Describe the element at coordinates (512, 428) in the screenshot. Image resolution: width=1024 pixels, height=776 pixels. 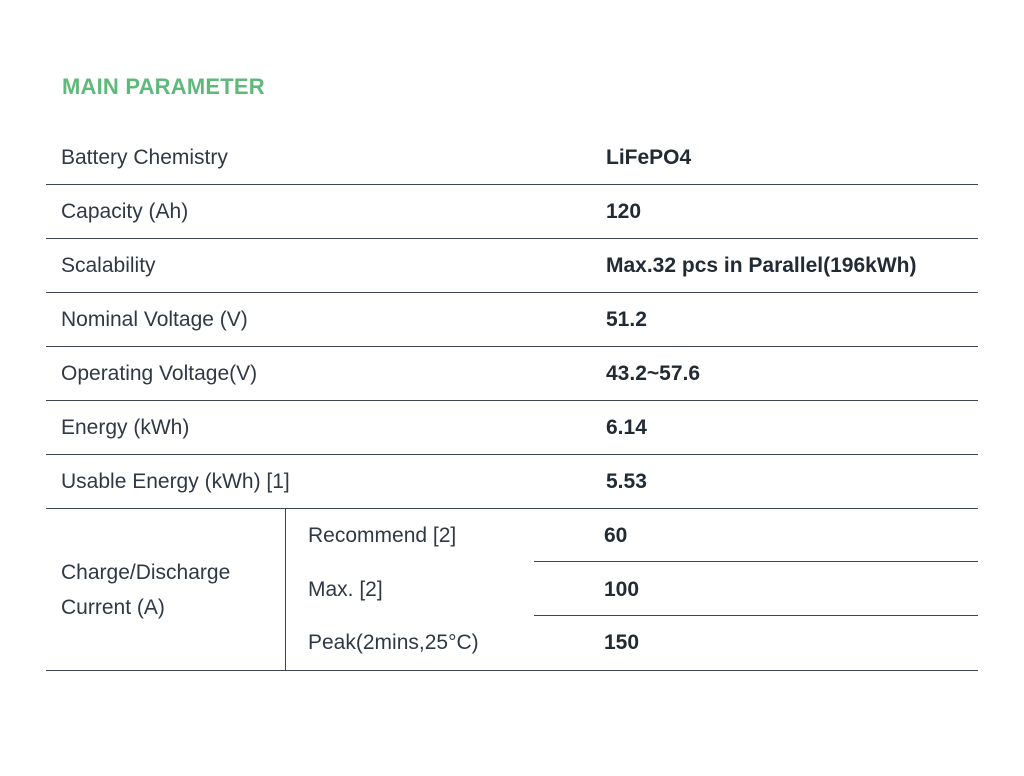
I see `table-row: Energy (kWh) 6.14` at that location.